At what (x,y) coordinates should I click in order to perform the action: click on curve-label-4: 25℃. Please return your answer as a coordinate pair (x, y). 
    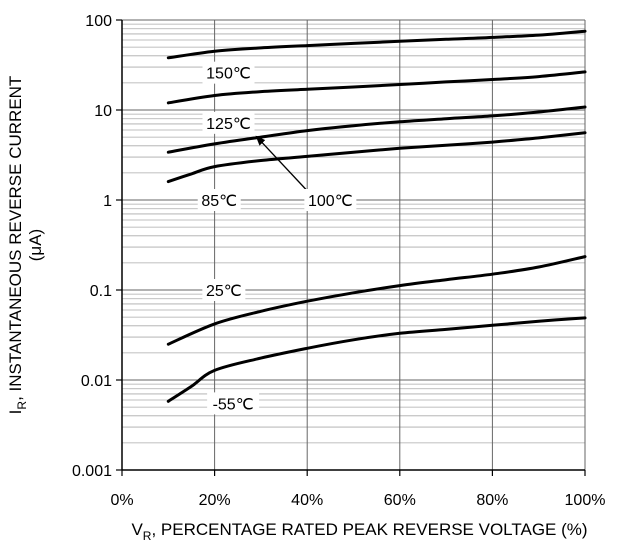
    Looking at the image, I should click on (224, 291).